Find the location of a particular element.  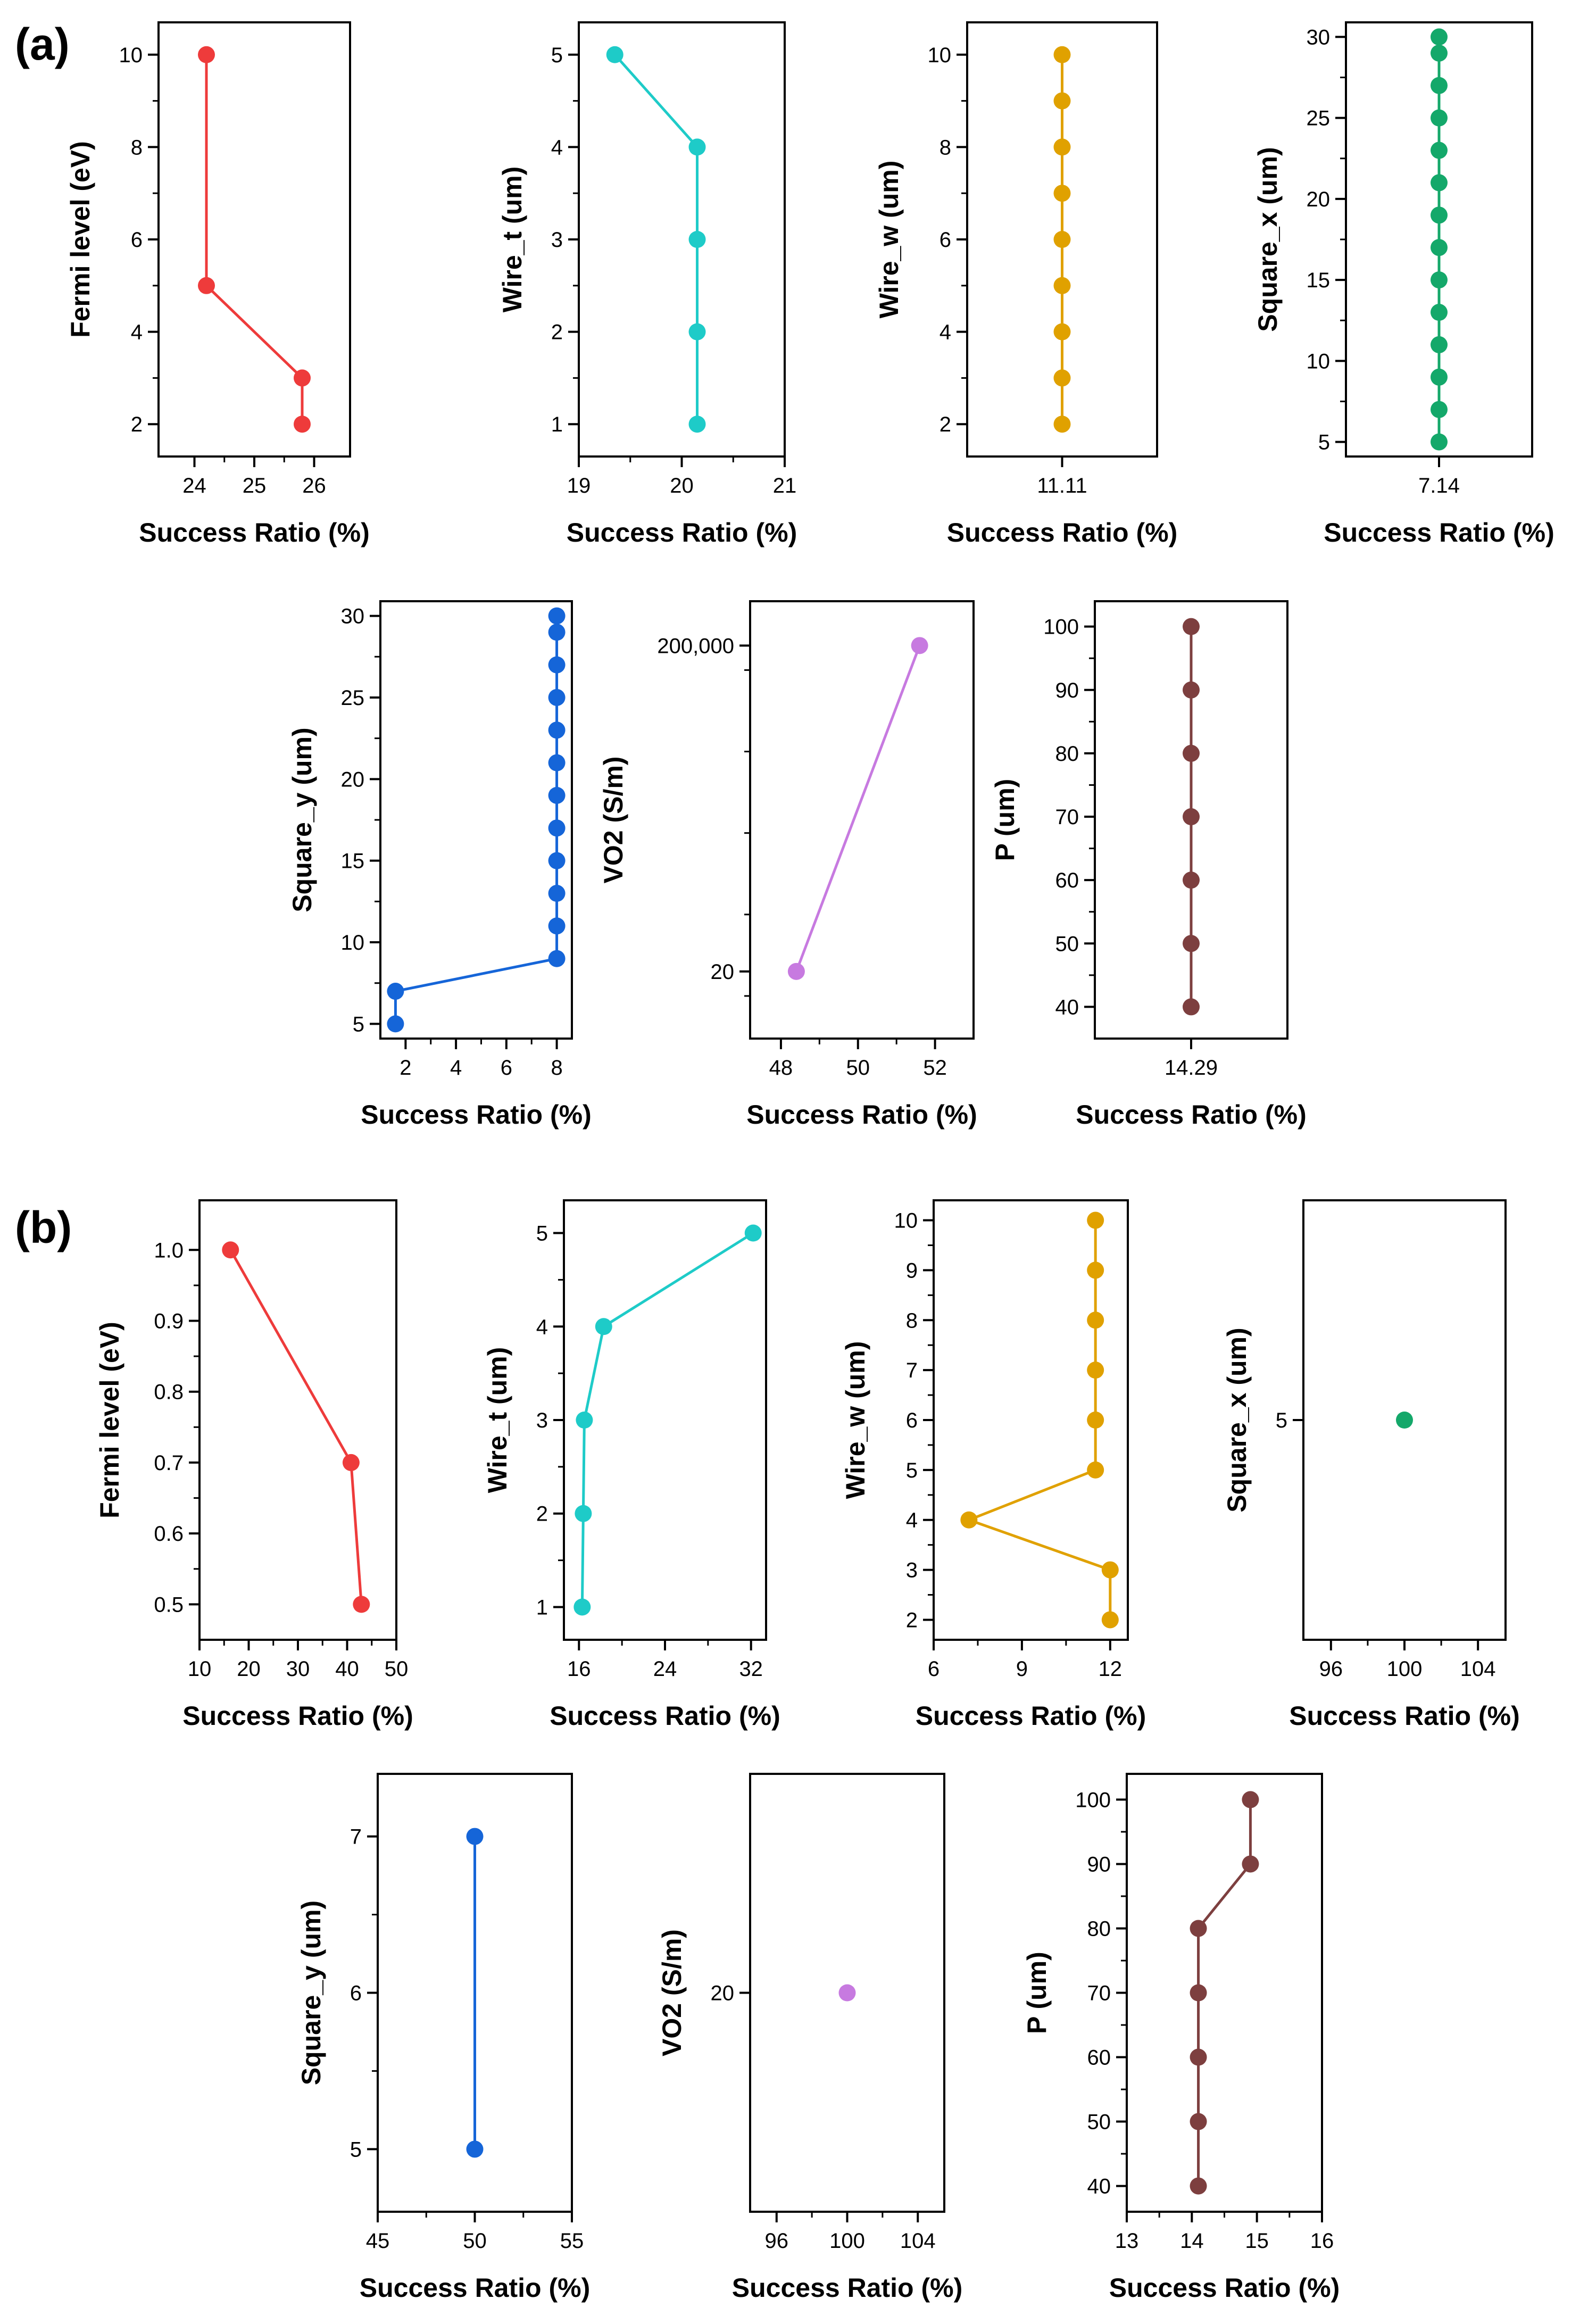

x-tick-label: 40 is located at coordinates (347, 1669).